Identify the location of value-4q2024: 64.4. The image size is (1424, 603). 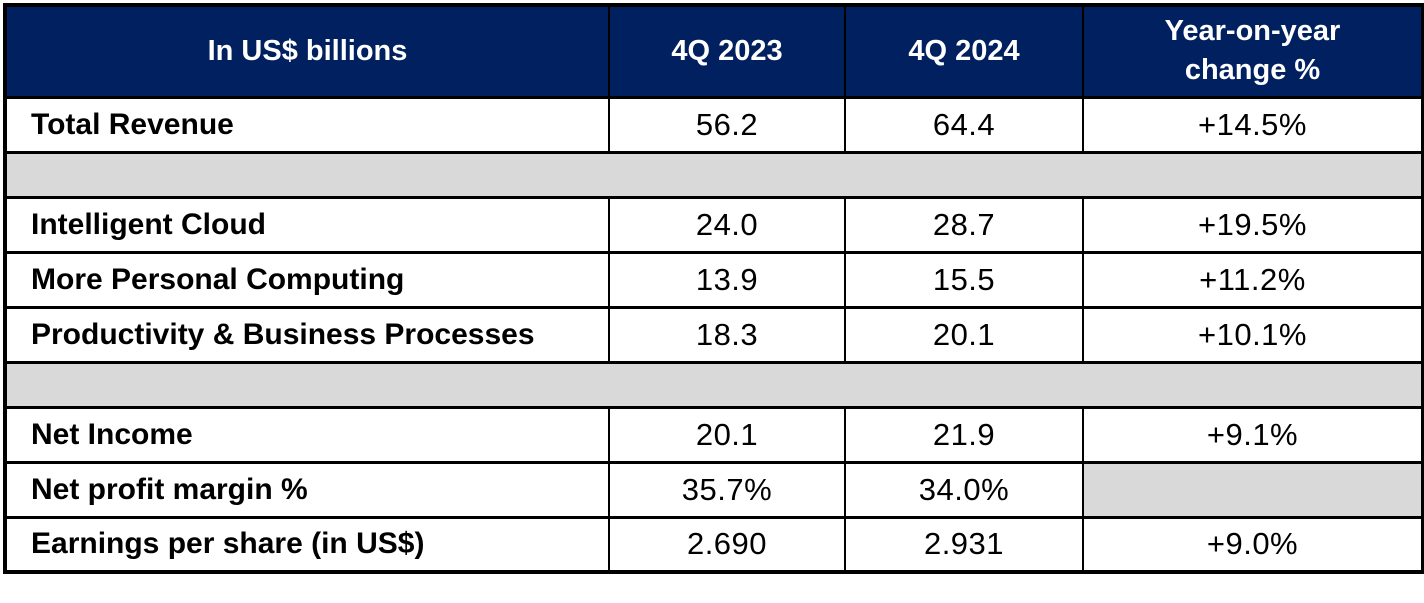
(964, 124).